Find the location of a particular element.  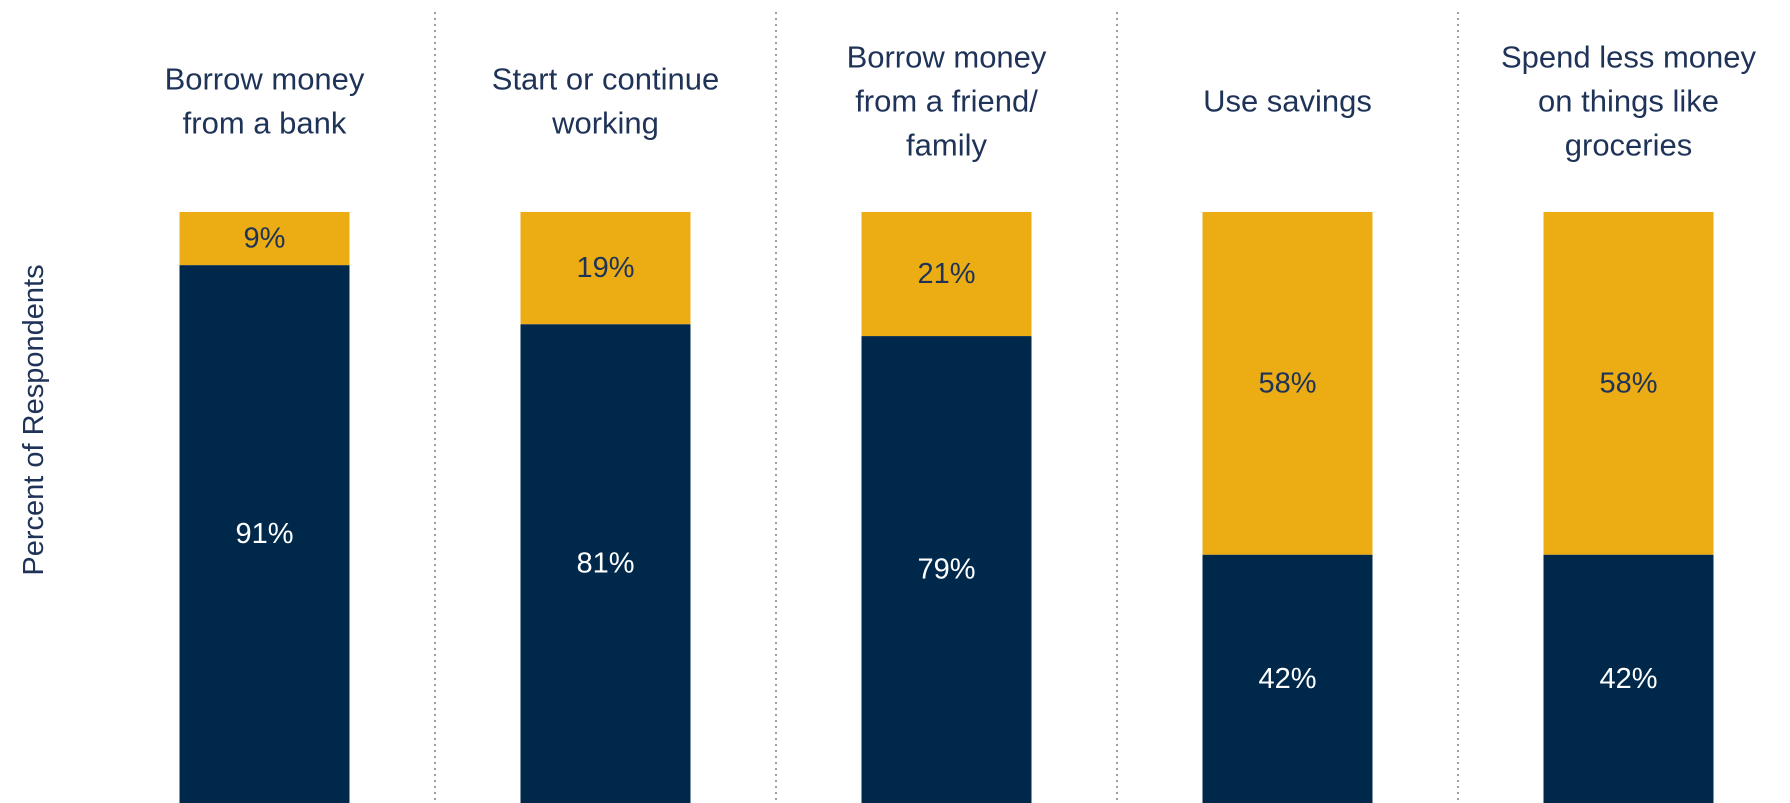

data-label-bottom: 81% is located at coordinates (605, 564).